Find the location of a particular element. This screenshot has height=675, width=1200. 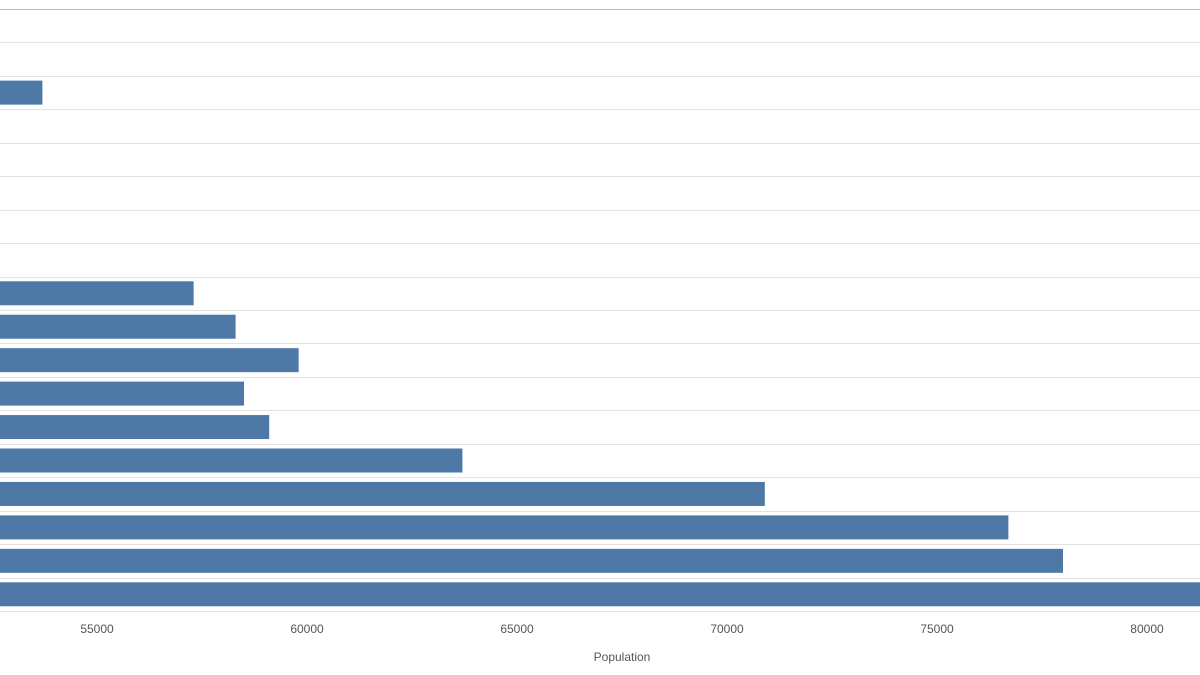

x-tick-label: 55000 is located at coordinates (97, 629).